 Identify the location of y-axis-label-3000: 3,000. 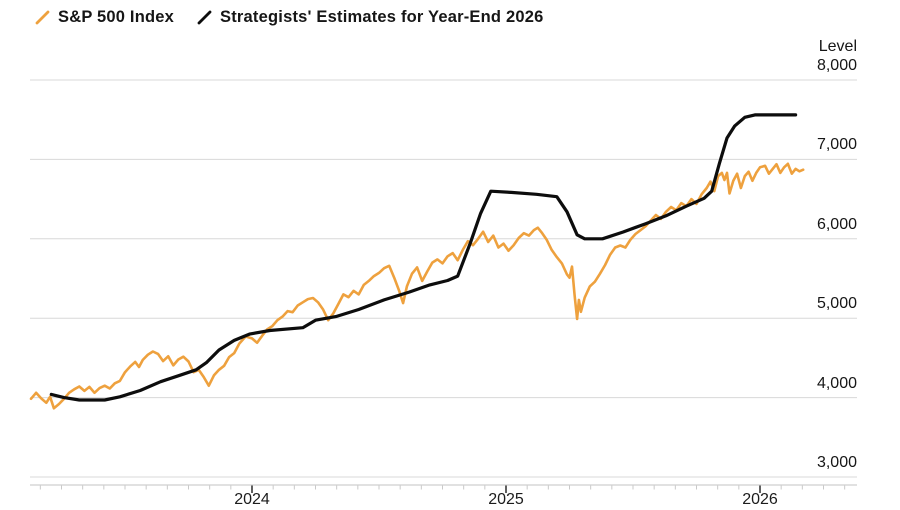
(836, 462).